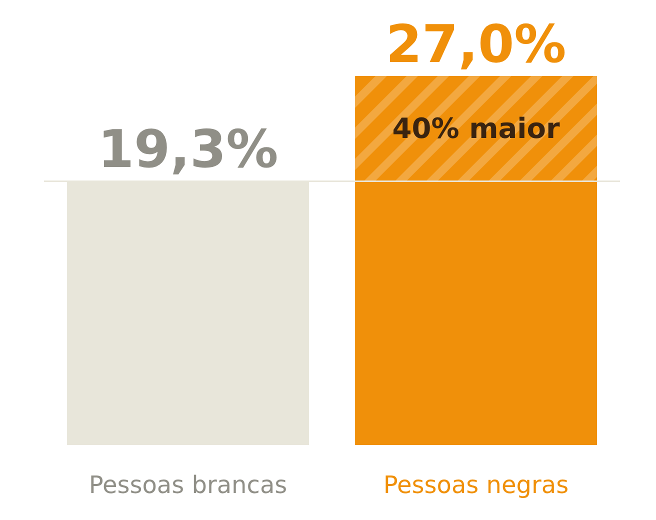  I want to click on x-tick-label: Pessoas negras, so click(476, 485).